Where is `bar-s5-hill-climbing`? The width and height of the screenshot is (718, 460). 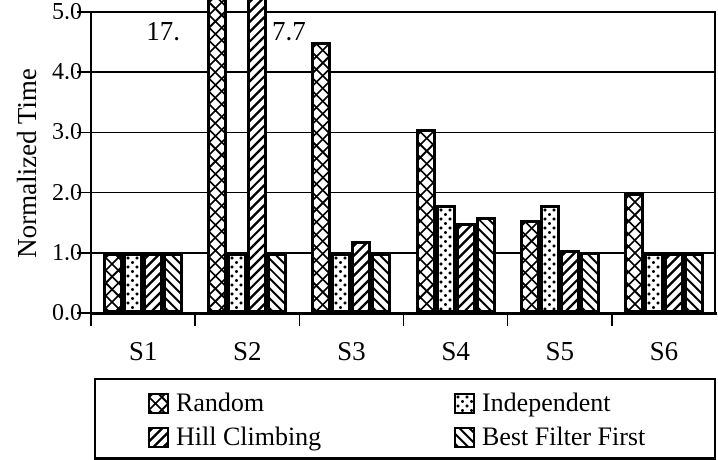
bar-s5-hill-climbing is located at coordinates (569, 281).